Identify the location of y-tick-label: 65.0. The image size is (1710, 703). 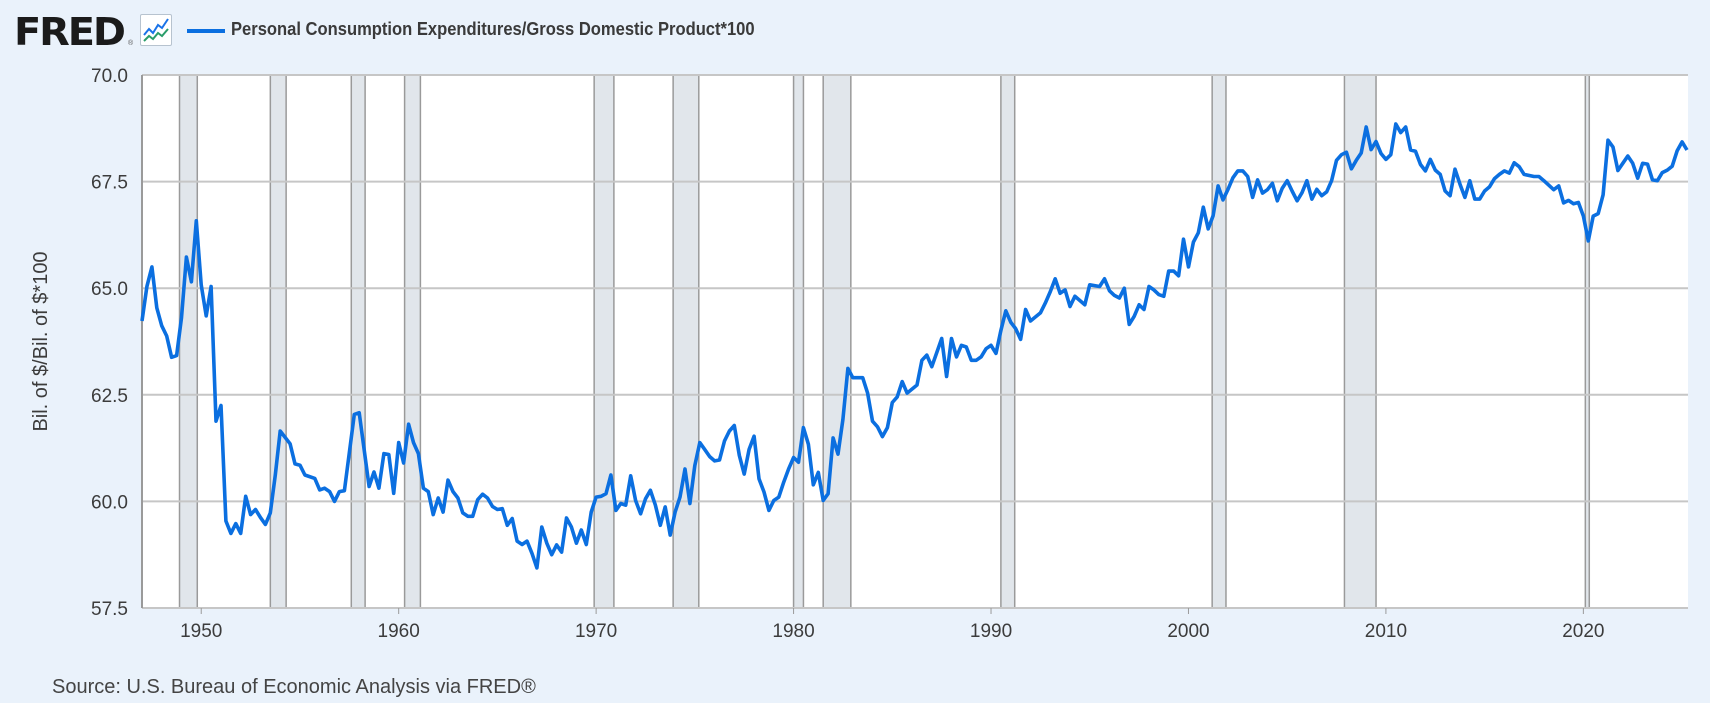
(109, 289).